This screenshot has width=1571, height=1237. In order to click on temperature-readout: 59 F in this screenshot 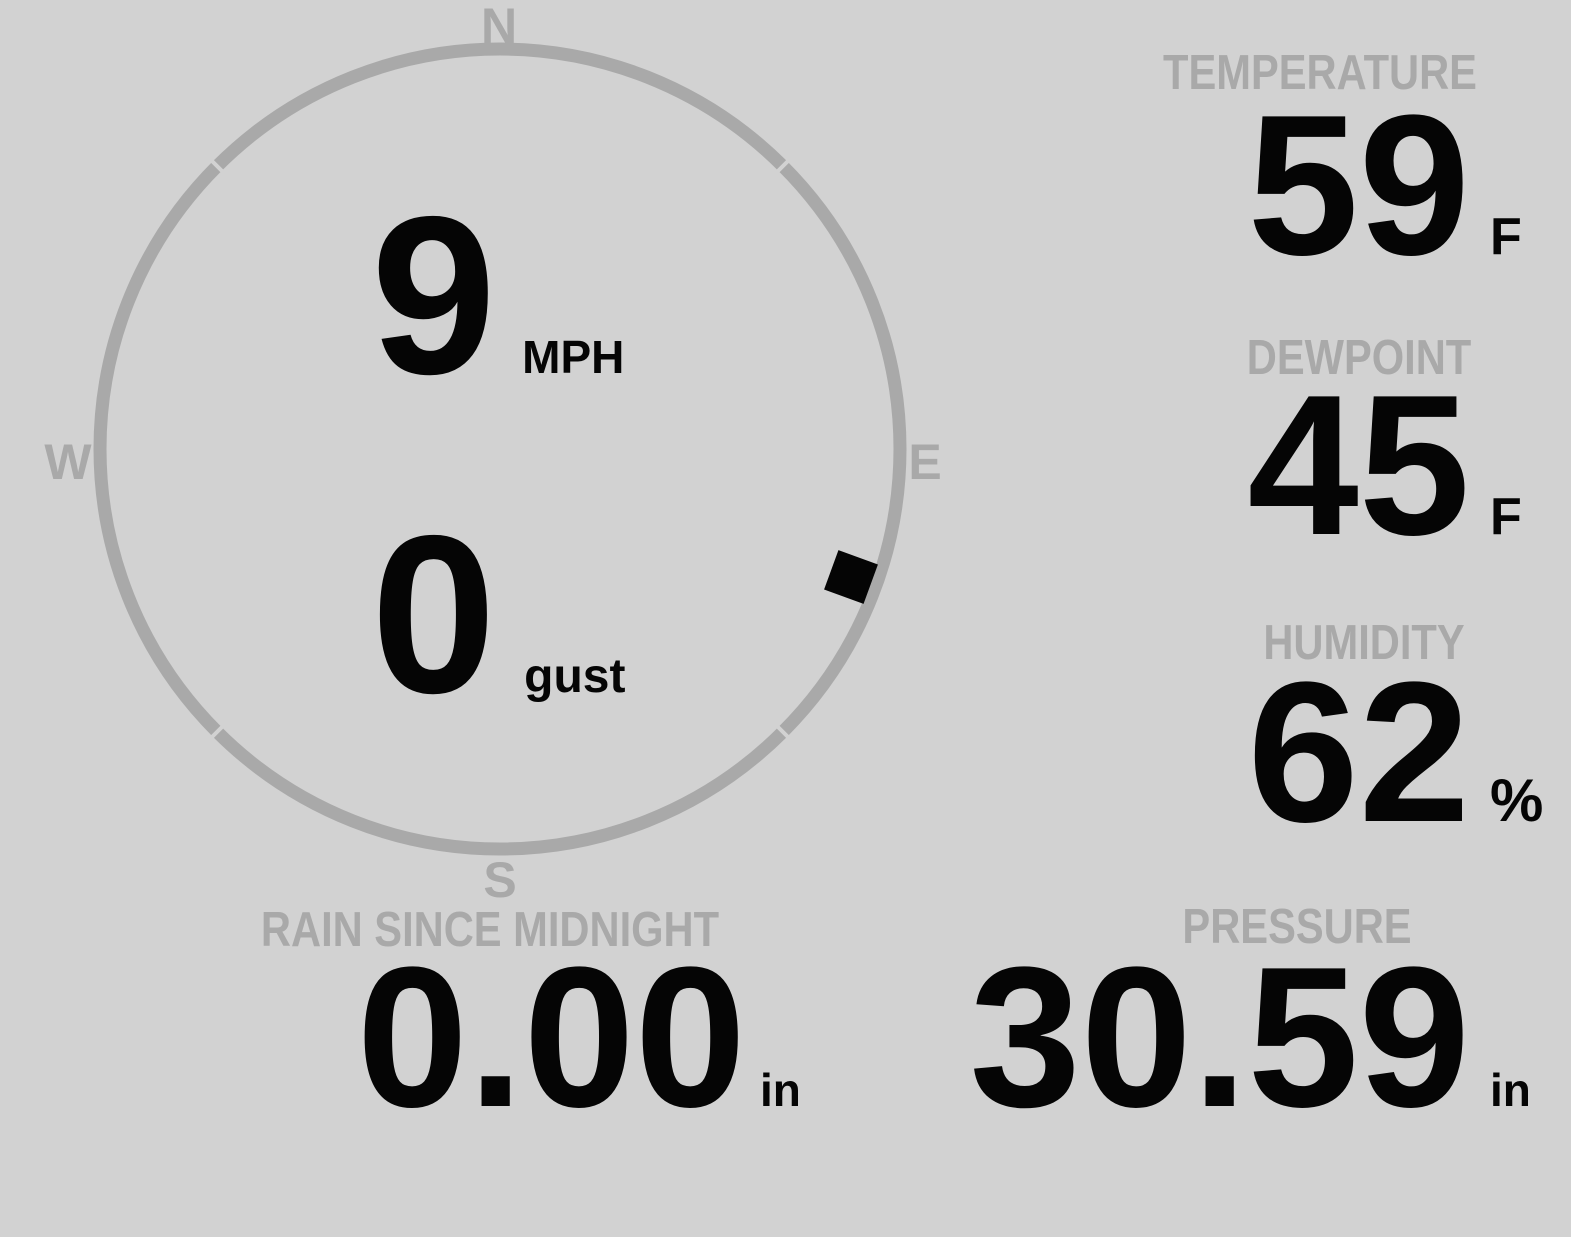, I will do `click(1400, 186)`.